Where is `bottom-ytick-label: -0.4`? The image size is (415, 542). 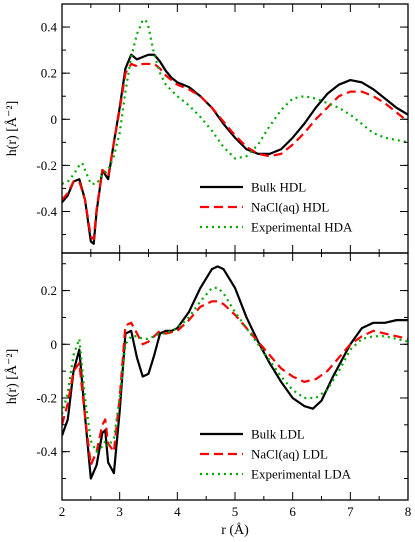 bottom-ytick-label: -0.4 is located at coordinates (46, 451).